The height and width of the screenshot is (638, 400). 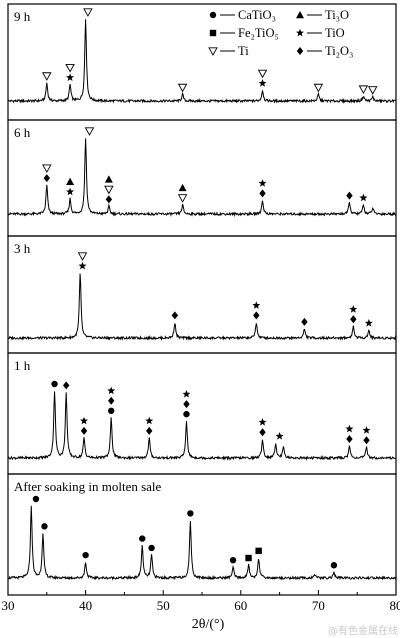 I want to click on x-tick-label: 50, so click(x=163, y=605).